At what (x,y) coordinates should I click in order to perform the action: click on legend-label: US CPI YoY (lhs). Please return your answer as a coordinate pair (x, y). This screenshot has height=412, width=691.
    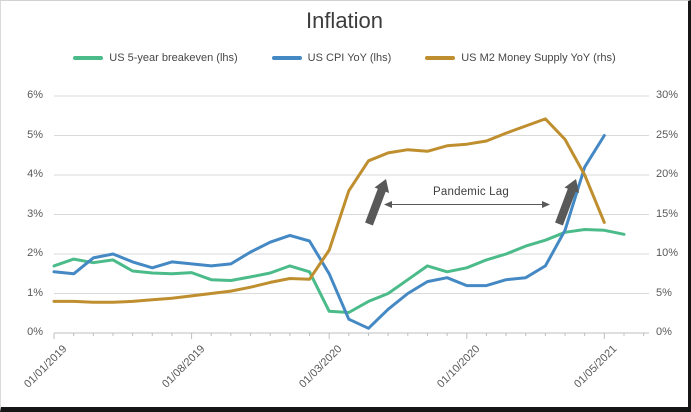
    Looking at the image, I should click on (349, 58).